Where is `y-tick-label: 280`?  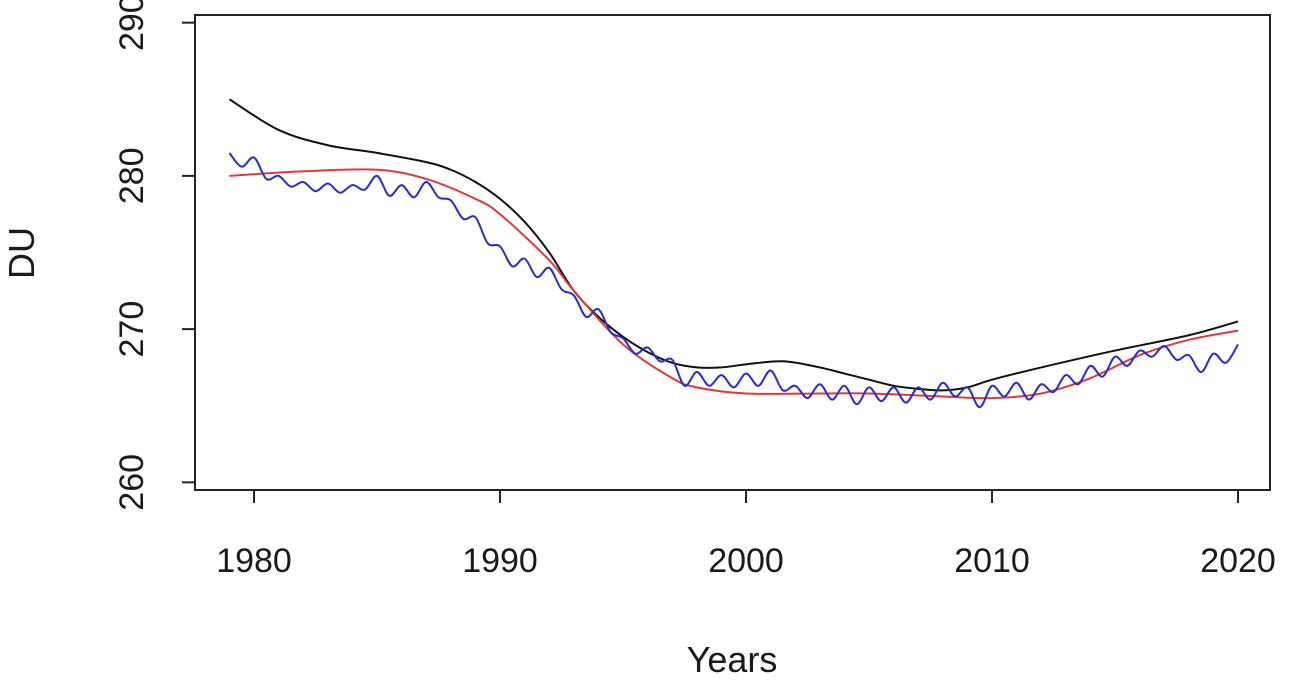 y-tick-label: 280 is located at coordinates (132, 176).